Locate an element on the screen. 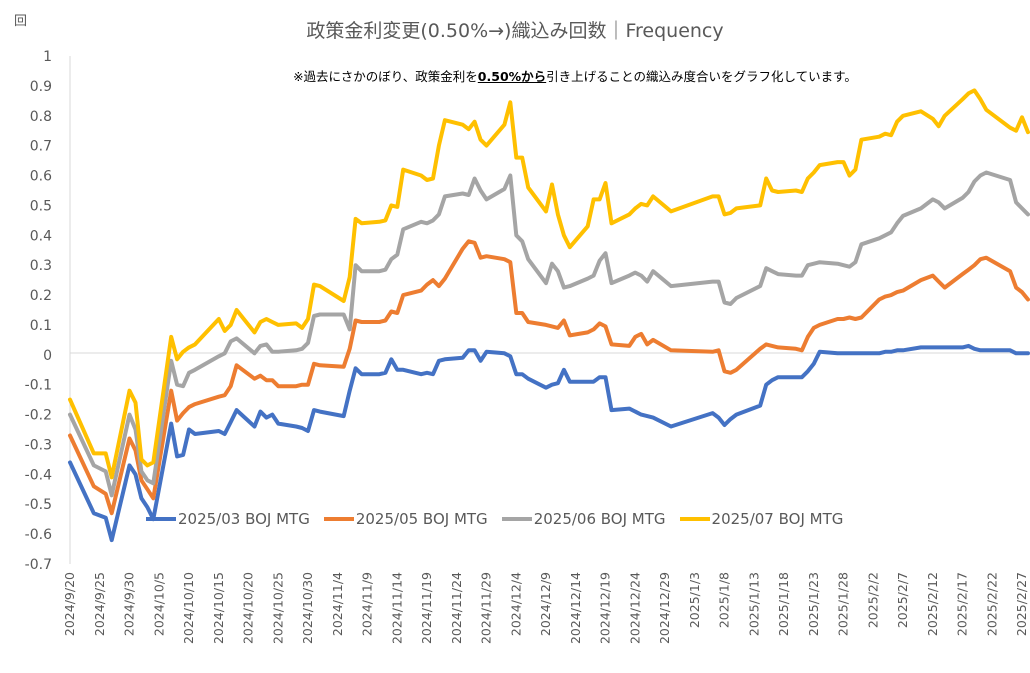 The width and height of the screenshot is (1030, 673). x-tick-label: 2024/12/24 is located at coordinates (634, 608).